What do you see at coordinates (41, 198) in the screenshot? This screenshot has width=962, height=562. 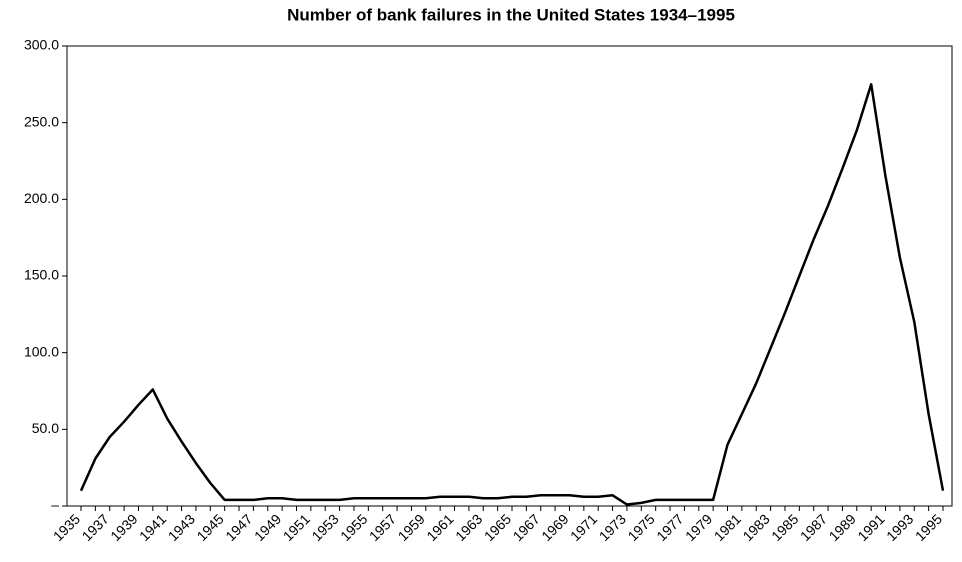 I see `y-tick-label: 200.0` at bounding box center [41, 198].